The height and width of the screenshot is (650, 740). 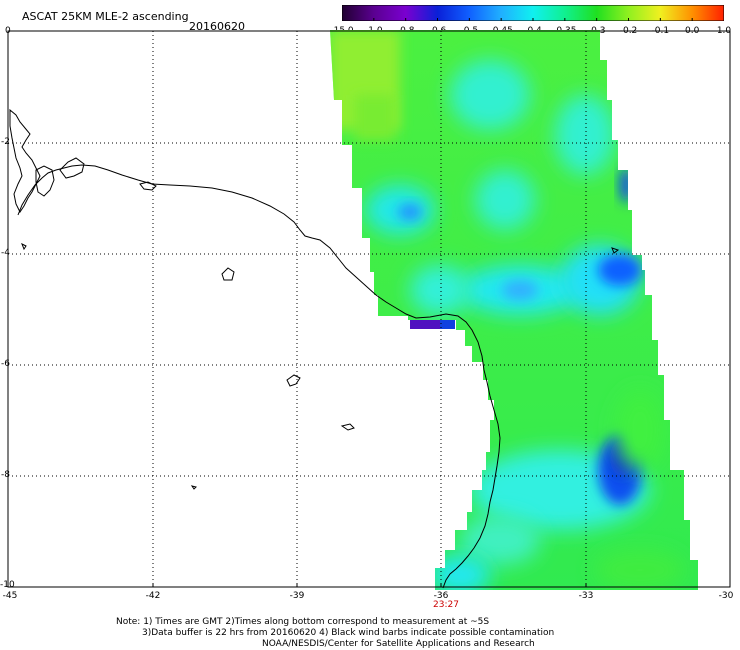 I want to click on colorbar-tick-label: -0.3, so click(x=596, y=31).